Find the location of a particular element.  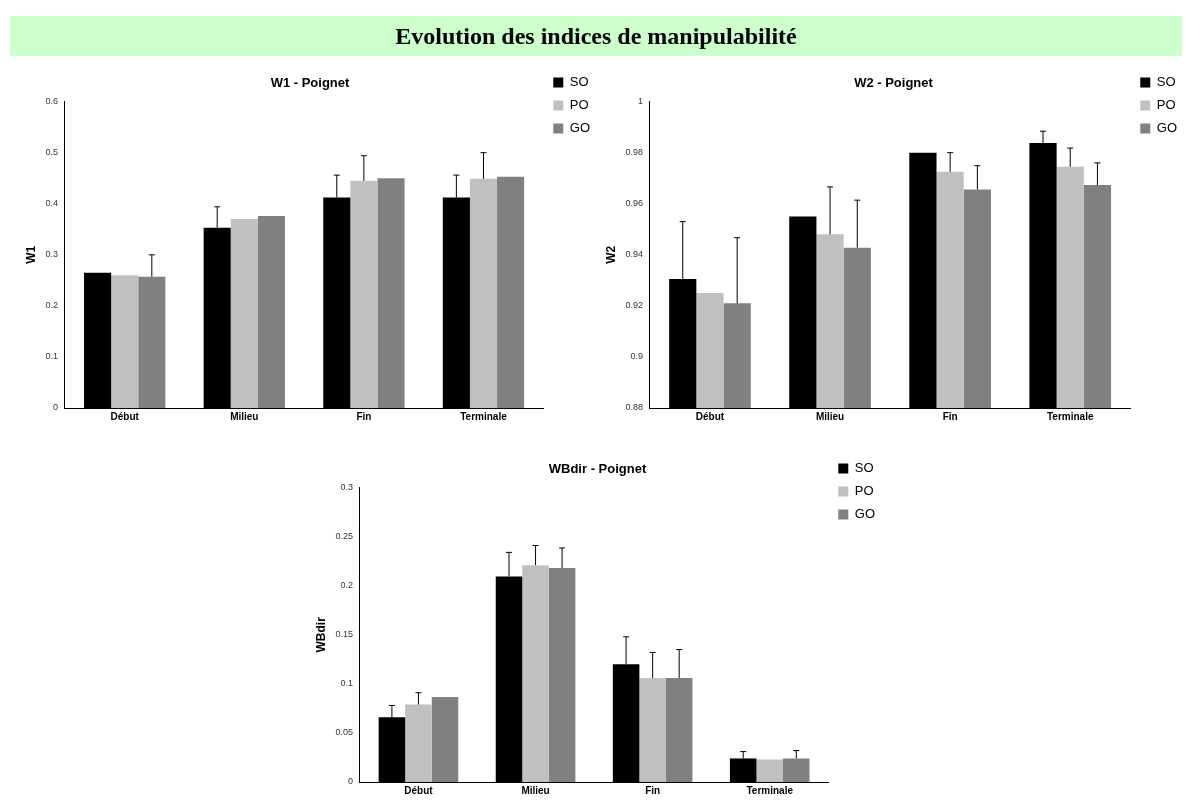

y-tick-label: 0.4 is located at coordinates (51, 203).